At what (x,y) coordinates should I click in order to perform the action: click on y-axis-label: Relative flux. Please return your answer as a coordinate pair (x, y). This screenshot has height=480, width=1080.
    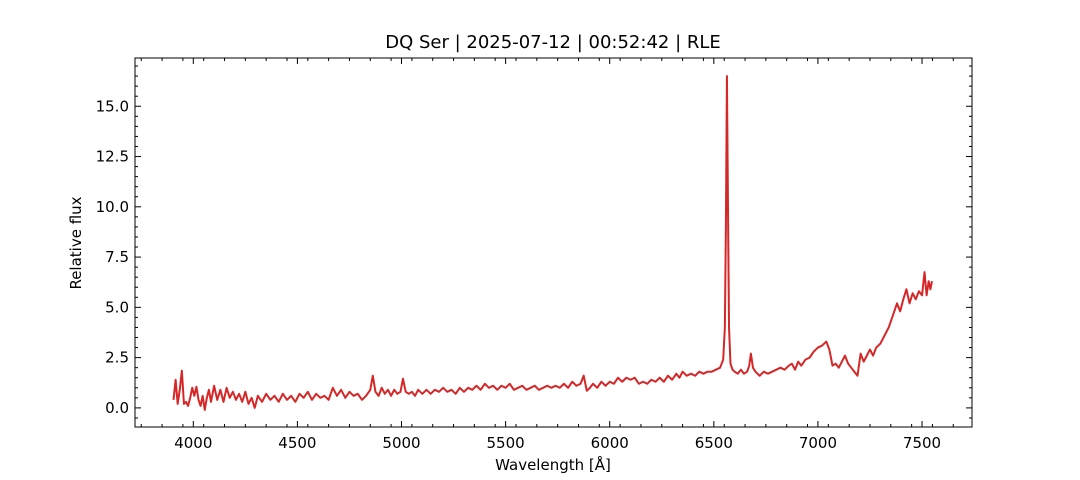
    Looking at the image, I should click on (76, 242).